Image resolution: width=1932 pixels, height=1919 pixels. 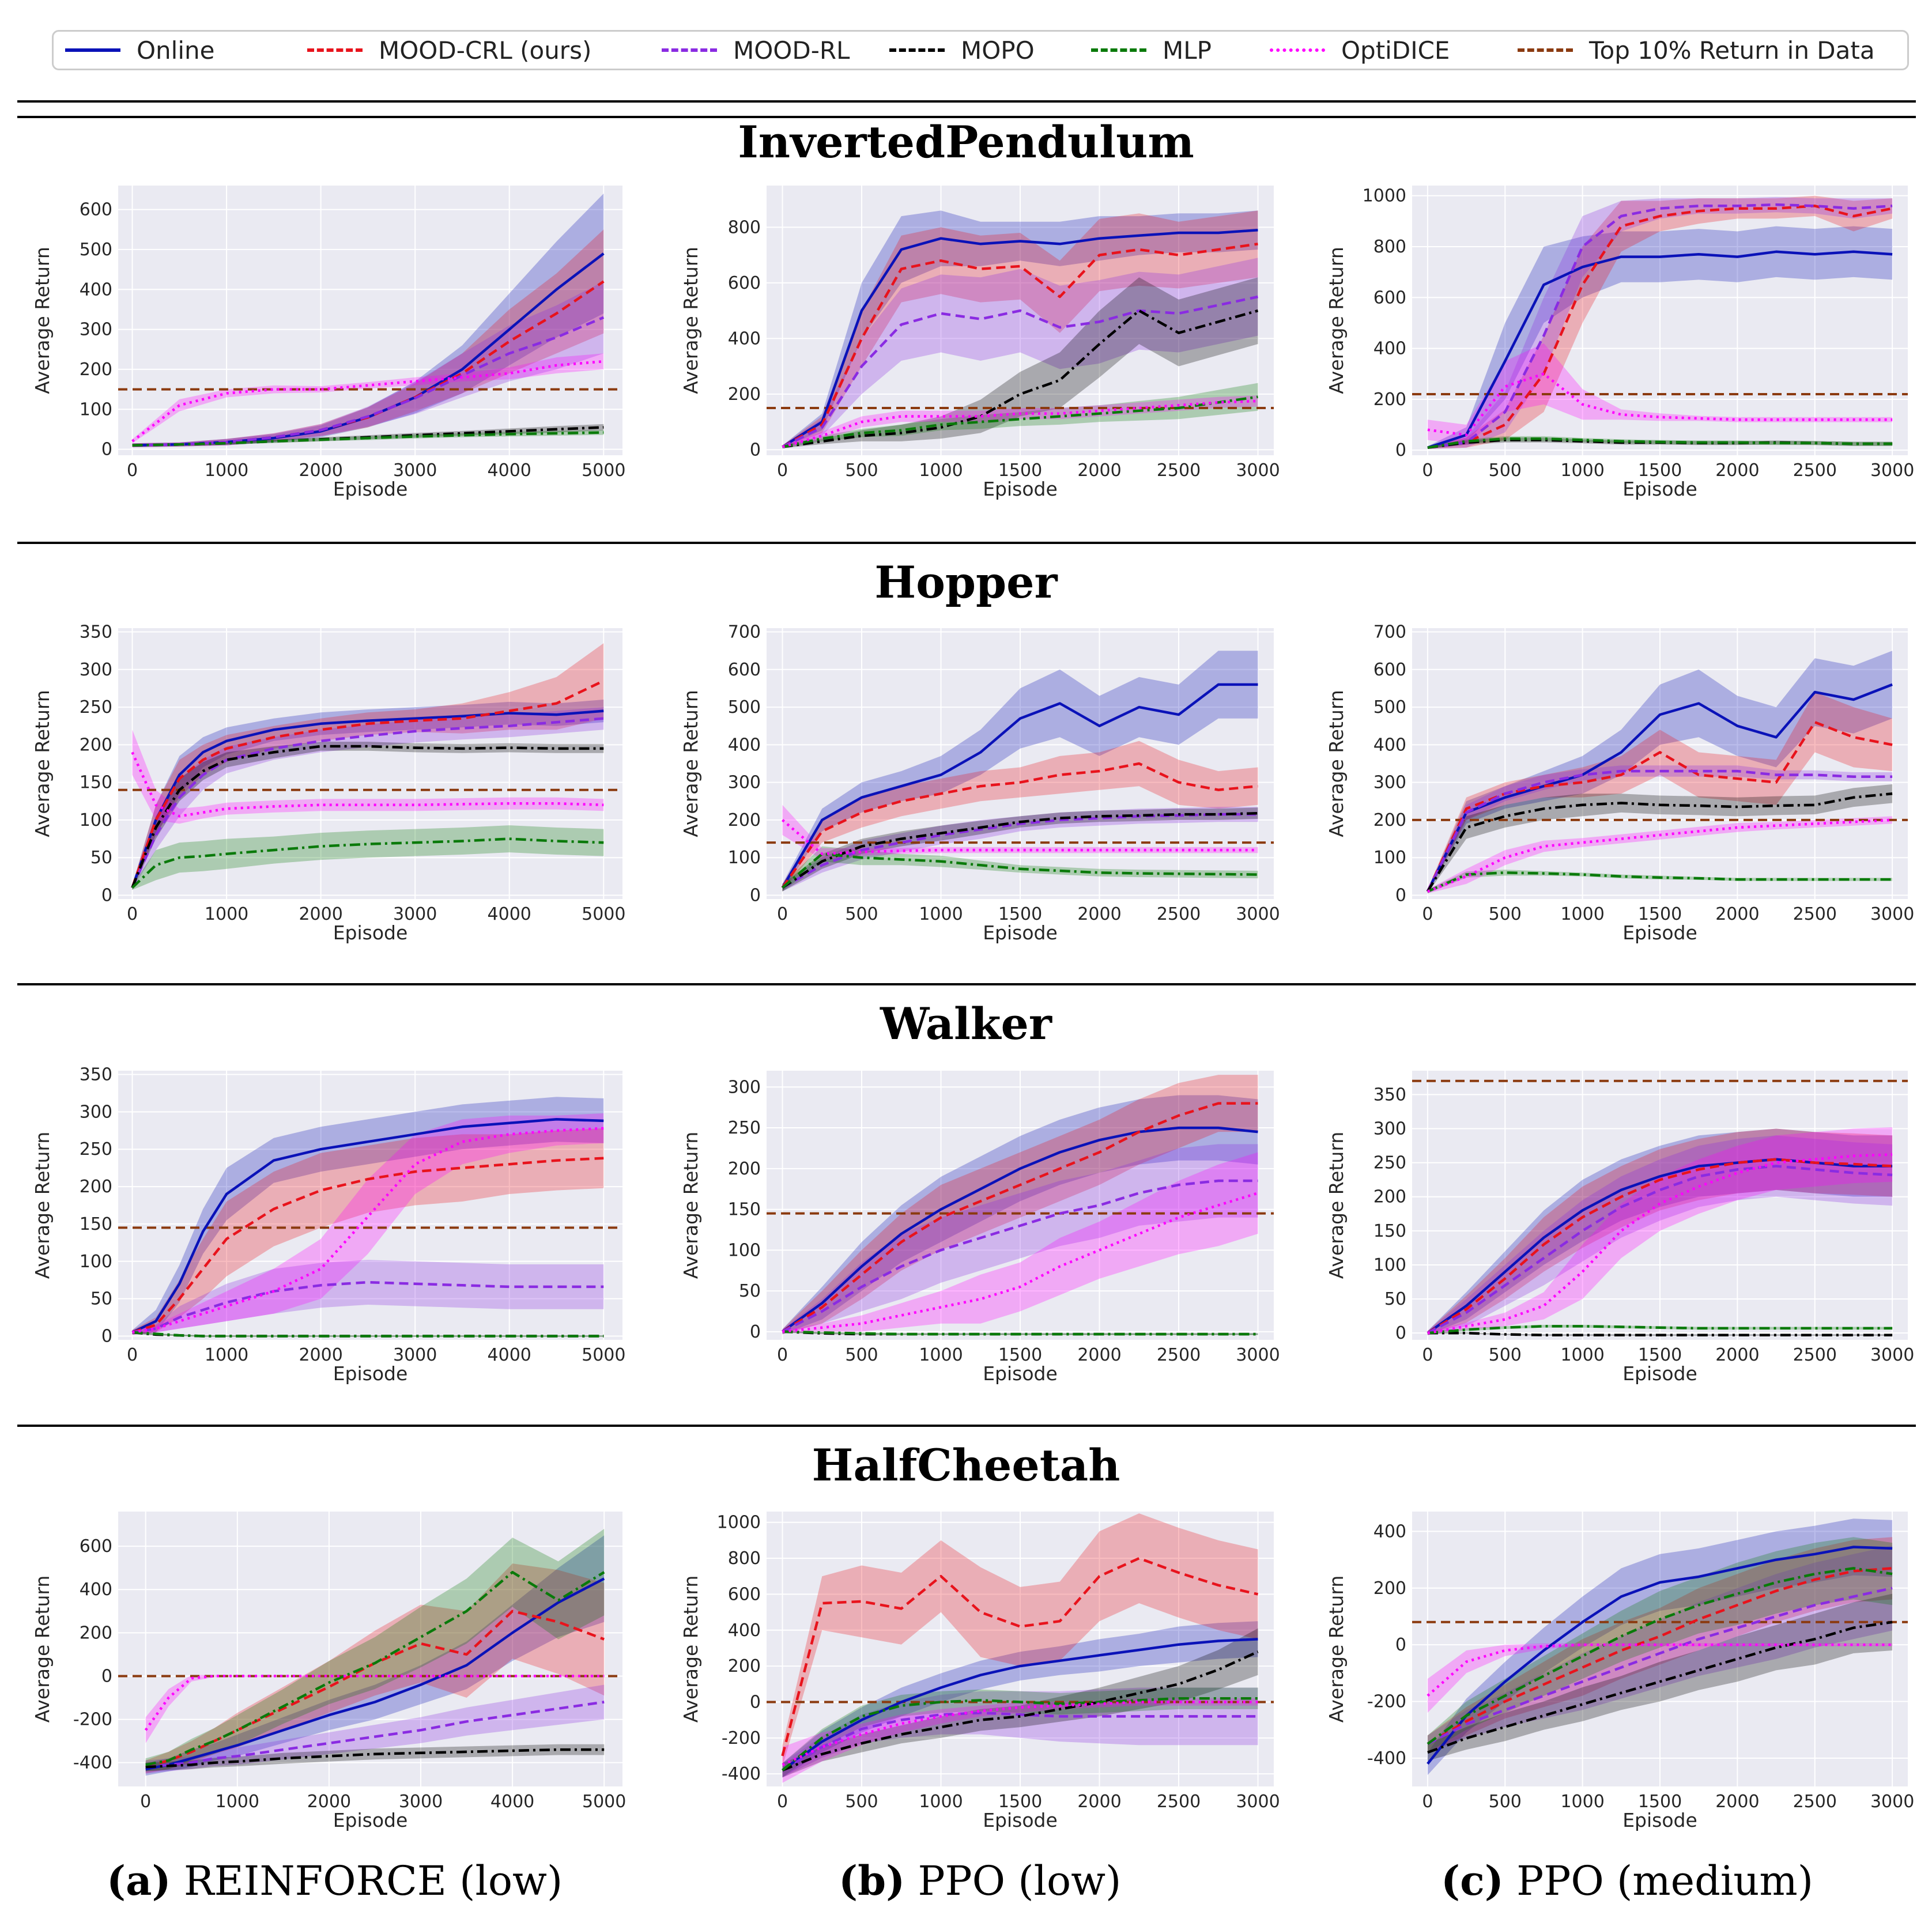 I want to click on line-mopo, so click(x=1660, y=843).